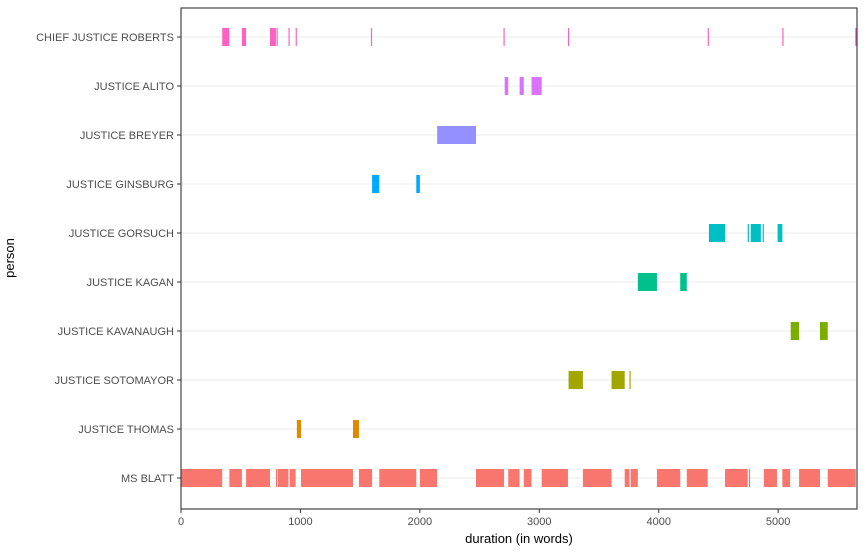 This screenshot has height=558, width=866. I want to click on y-axis-title: person, so click(9, 258).